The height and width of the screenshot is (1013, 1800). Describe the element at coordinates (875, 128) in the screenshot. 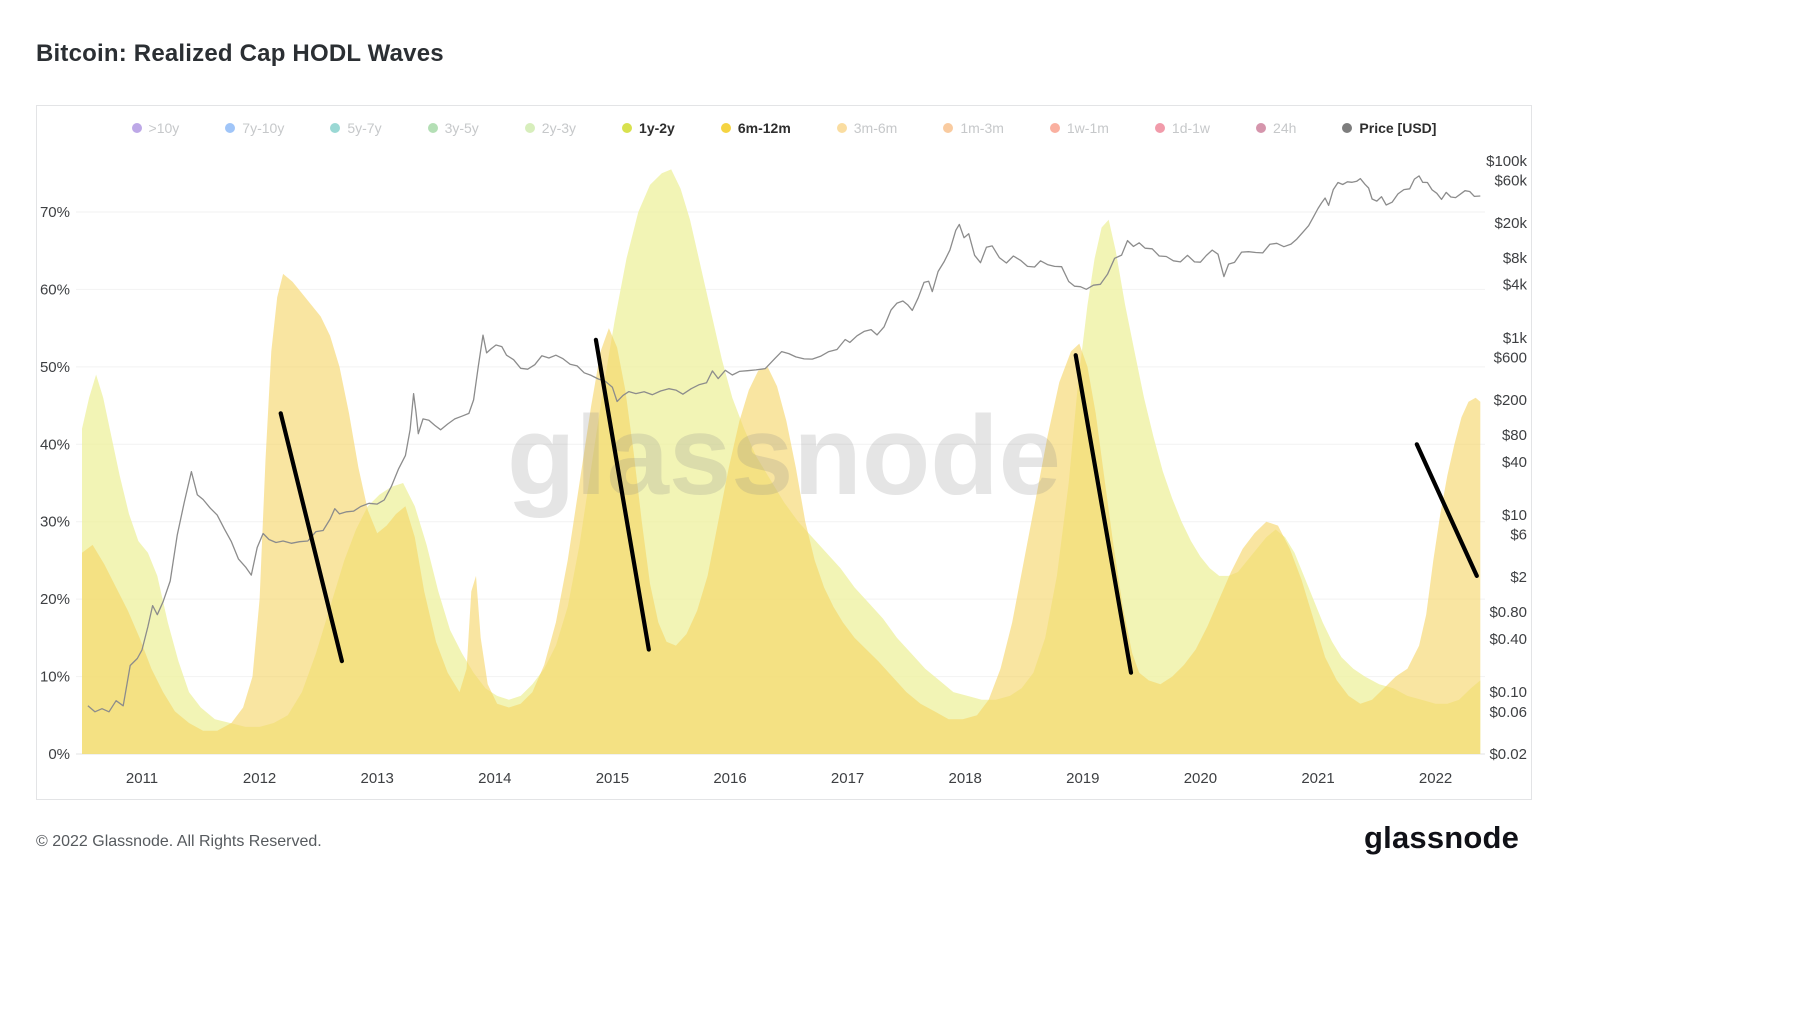

I see `legend-label: 3m-6m` at that location.